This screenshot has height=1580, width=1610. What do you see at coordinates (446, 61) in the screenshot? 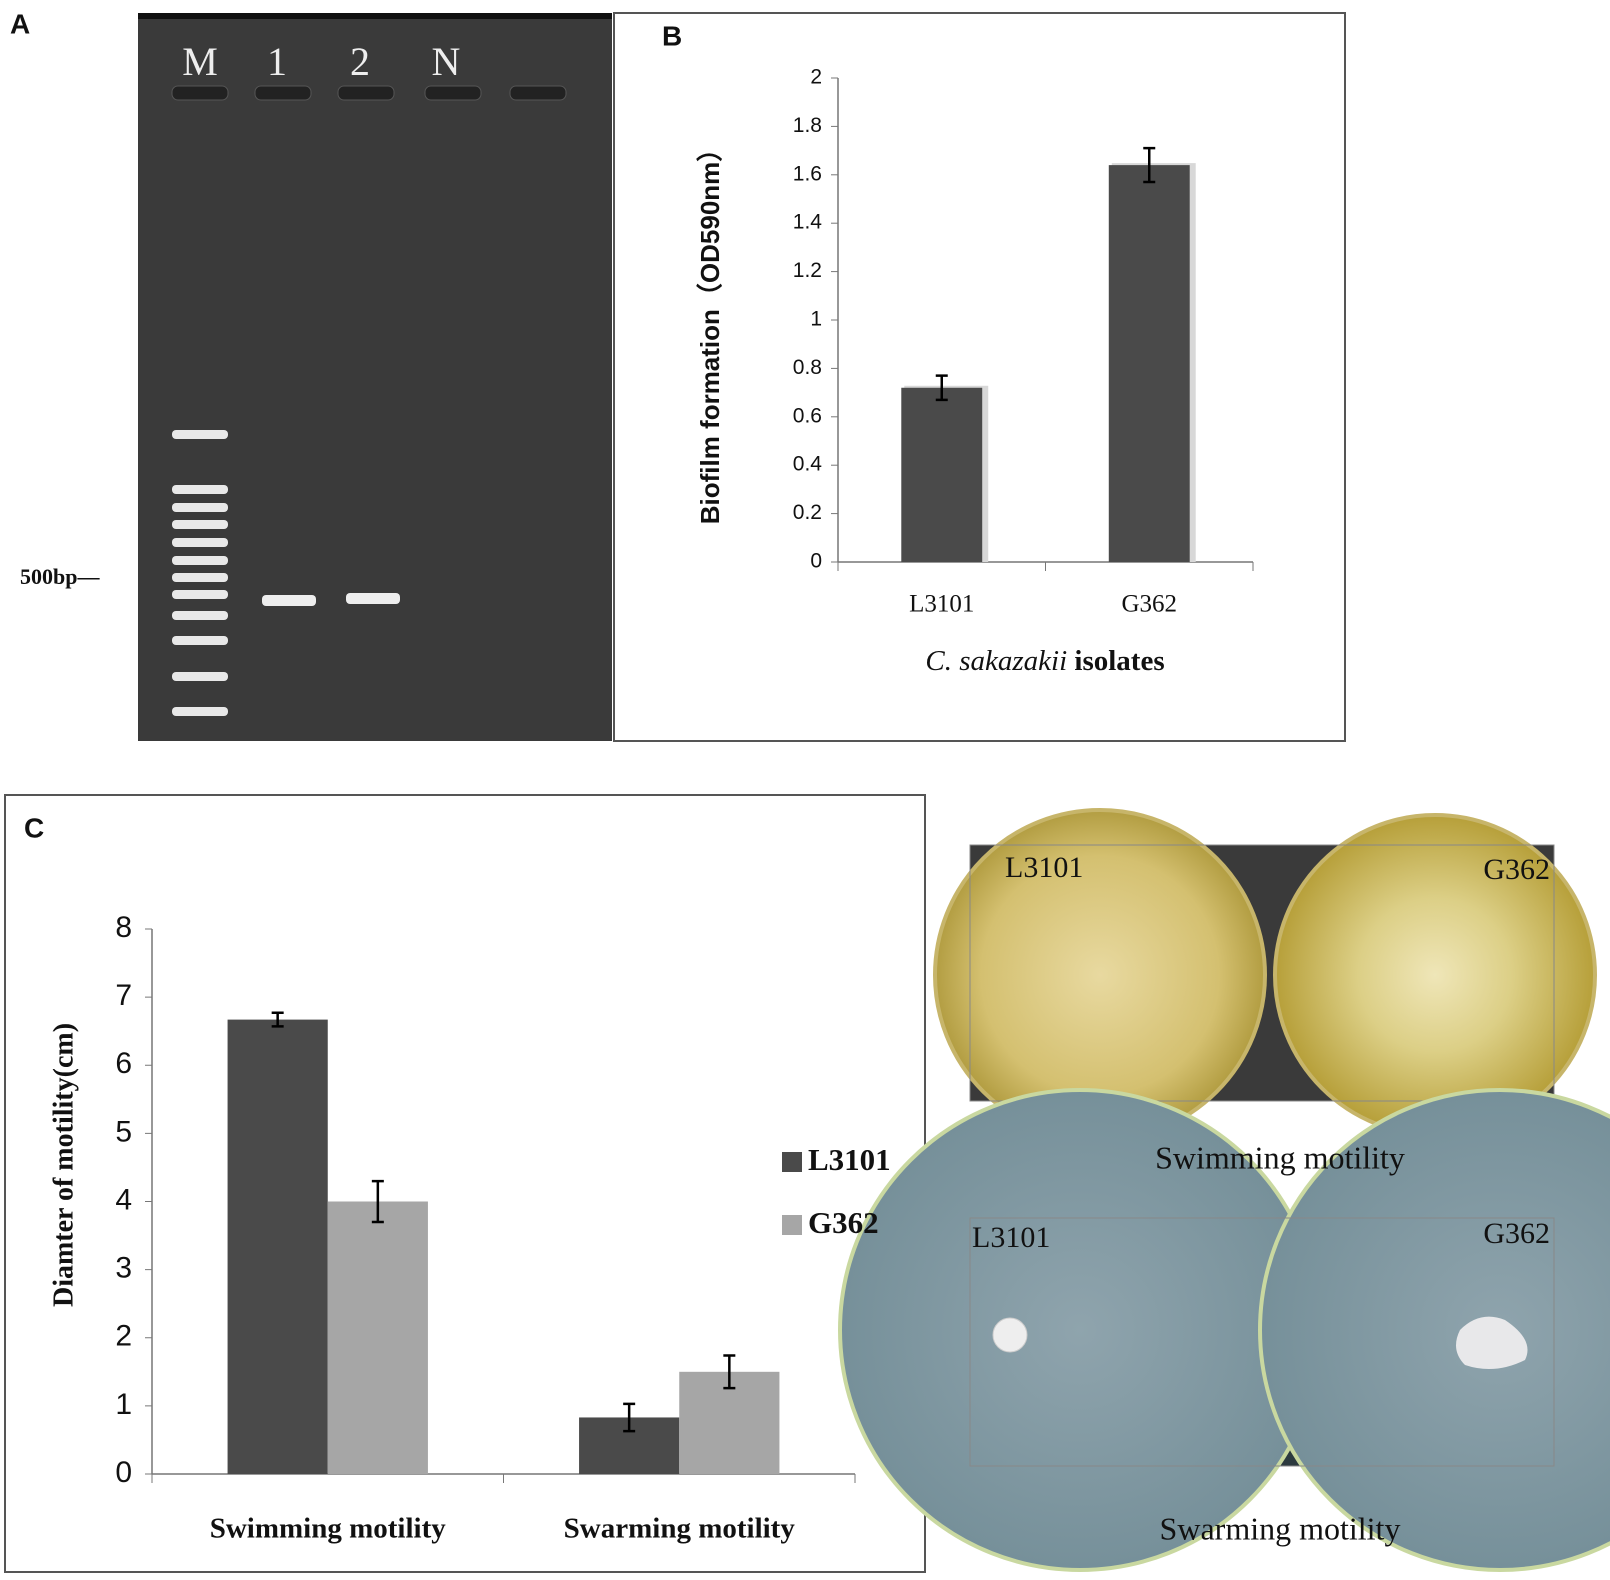
I see `lane-label: N` at bounding box center [446, 61].